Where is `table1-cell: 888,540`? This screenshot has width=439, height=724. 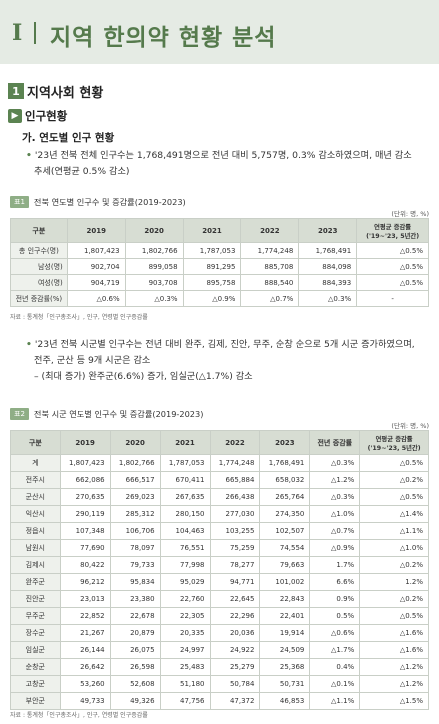 table1-cell: 888,540 is located at coordinates (270, 282).